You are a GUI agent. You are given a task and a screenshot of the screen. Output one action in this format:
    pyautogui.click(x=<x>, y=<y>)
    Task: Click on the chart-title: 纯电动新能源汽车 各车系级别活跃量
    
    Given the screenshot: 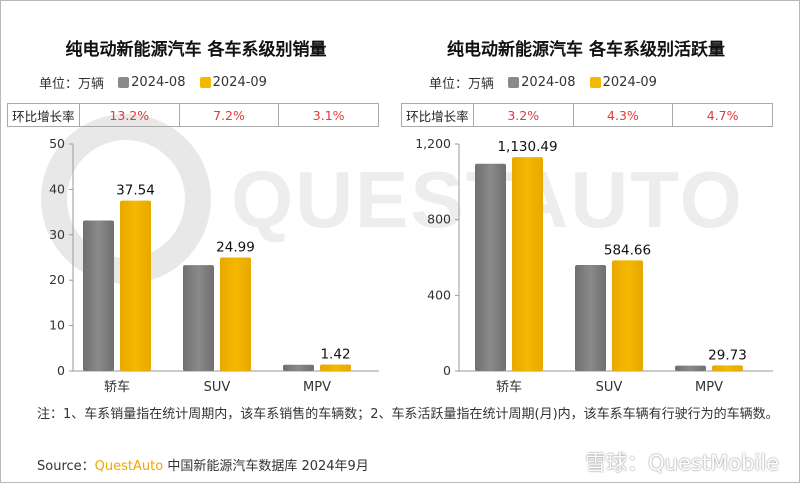 What is the action you would take?
    pyautogui.click(x=586, y=50)
    